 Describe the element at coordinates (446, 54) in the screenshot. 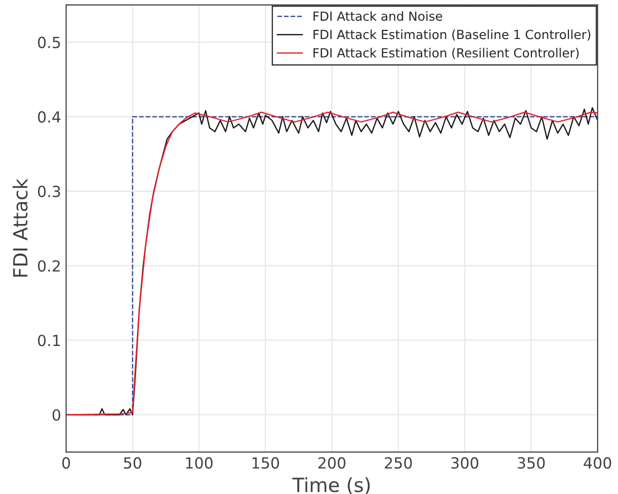

I see `legend-label: FDI Attack Estimation (Resilient Controller)` at that location.